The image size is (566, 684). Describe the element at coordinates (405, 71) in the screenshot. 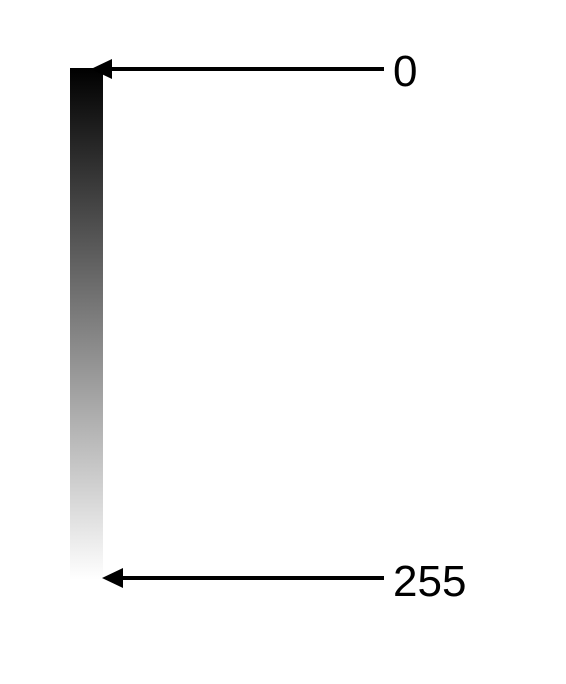

I see `top-value-label: 0` at that location.